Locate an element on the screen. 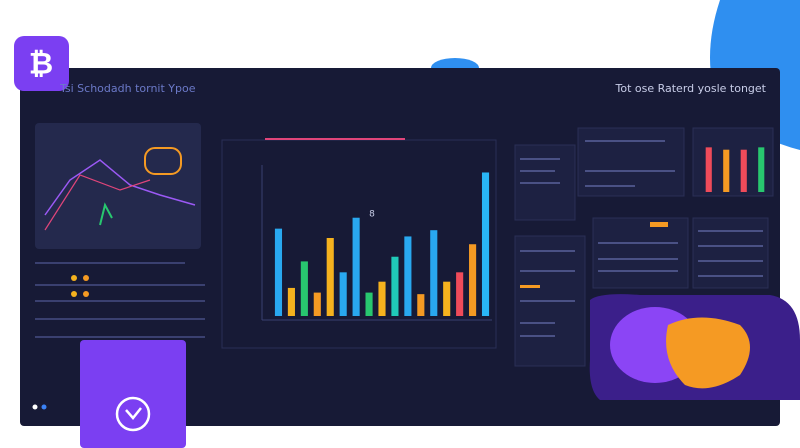 Image resolution: width=800 pixels, height=448 pixels. chart-title-bar is located at coordinates (335, 139).